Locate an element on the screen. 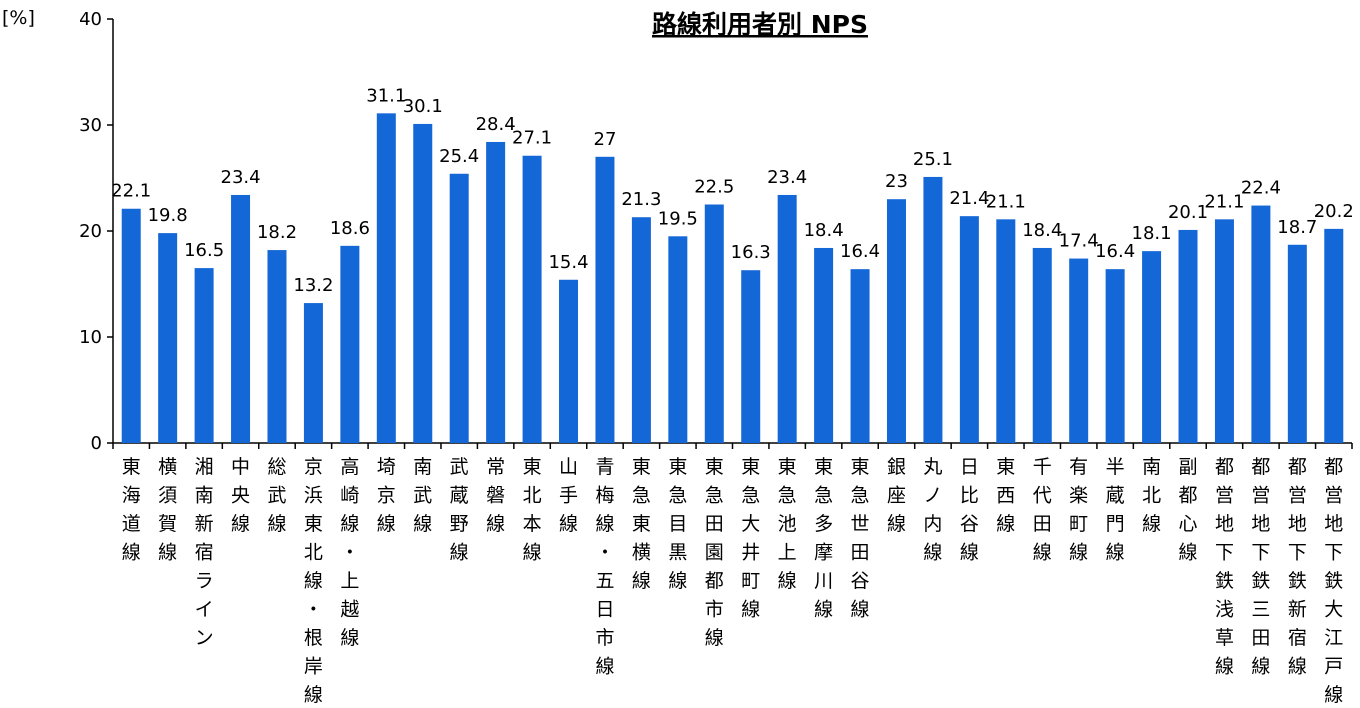 The width and height of the screenshot is (1360, 708). data-label: 18.1 is located at coordinates (1152, 233).